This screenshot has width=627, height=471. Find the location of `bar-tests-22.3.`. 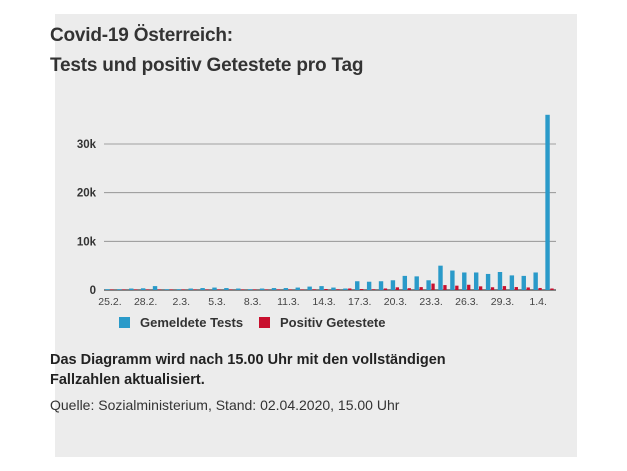

bar-tests-22.3. is located at coordinates (416, 283).